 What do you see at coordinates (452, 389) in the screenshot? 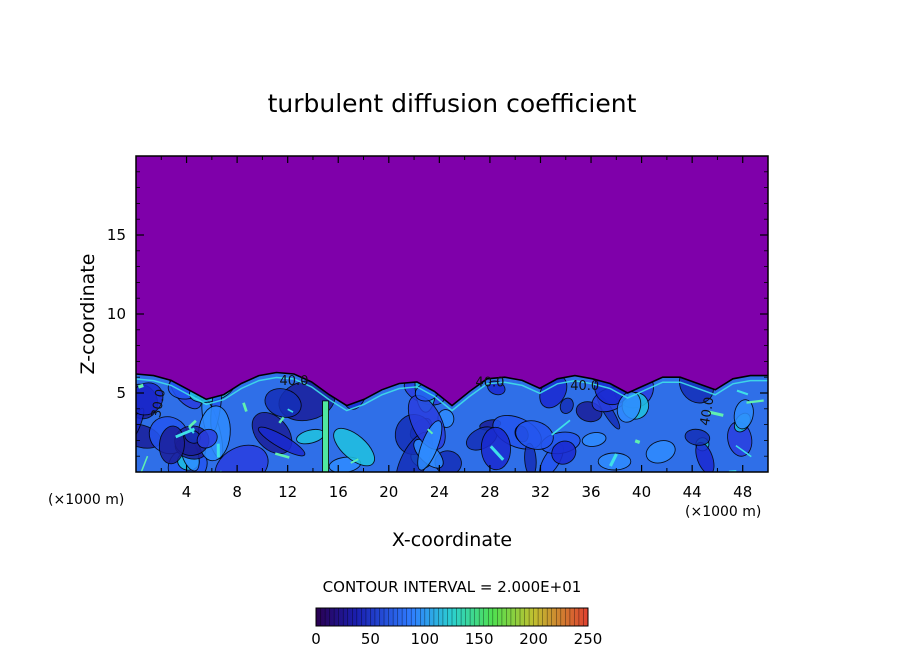
I see `boundary-layer-contour` at bounding box center [452, 389].